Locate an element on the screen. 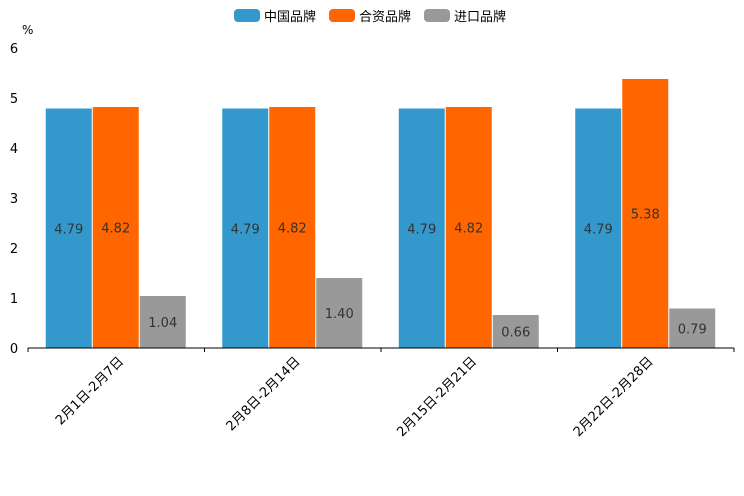 The width and height of the screenshot is (744, 496). x-tick-label: 2月1日-2月7日 is located at coordinates (90, 391).